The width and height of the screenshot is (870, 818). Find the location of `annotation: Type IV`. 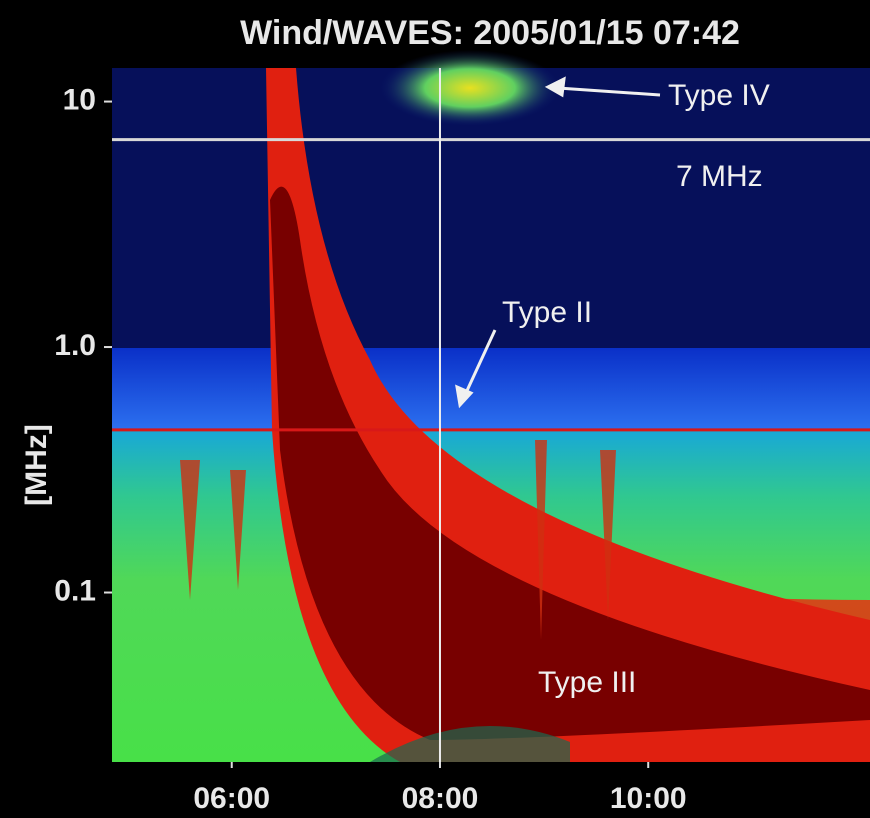

annotation: Type IV is located at coordinates (719, 95).